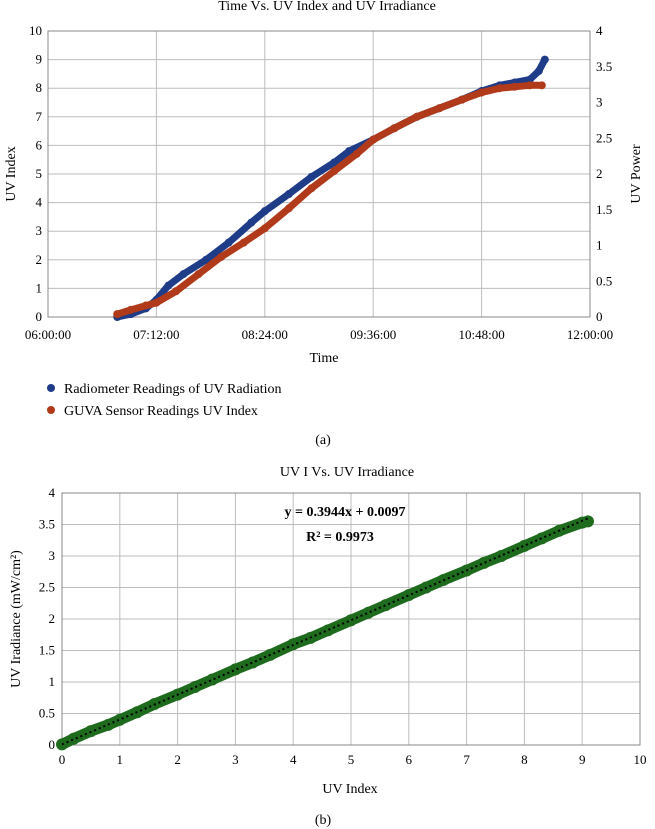  What do you see at coordinates (323, 820) in the screenshot?
I see `chart-b-caption: (b)` at bounding box center [323, 820].